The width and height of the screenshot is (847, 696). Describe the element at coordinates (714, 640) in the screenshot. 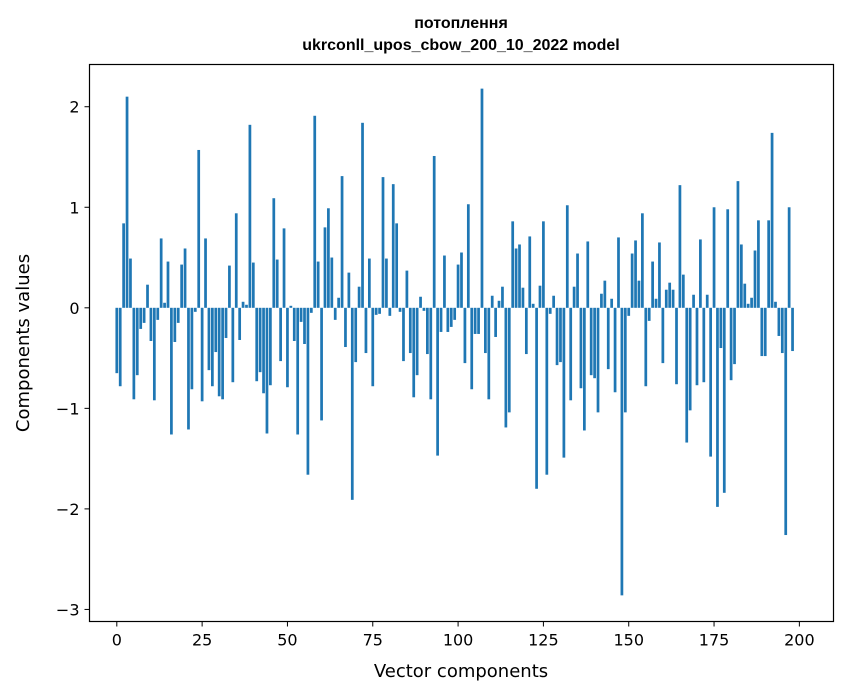

I see `x-tick-label: 175` at that location.